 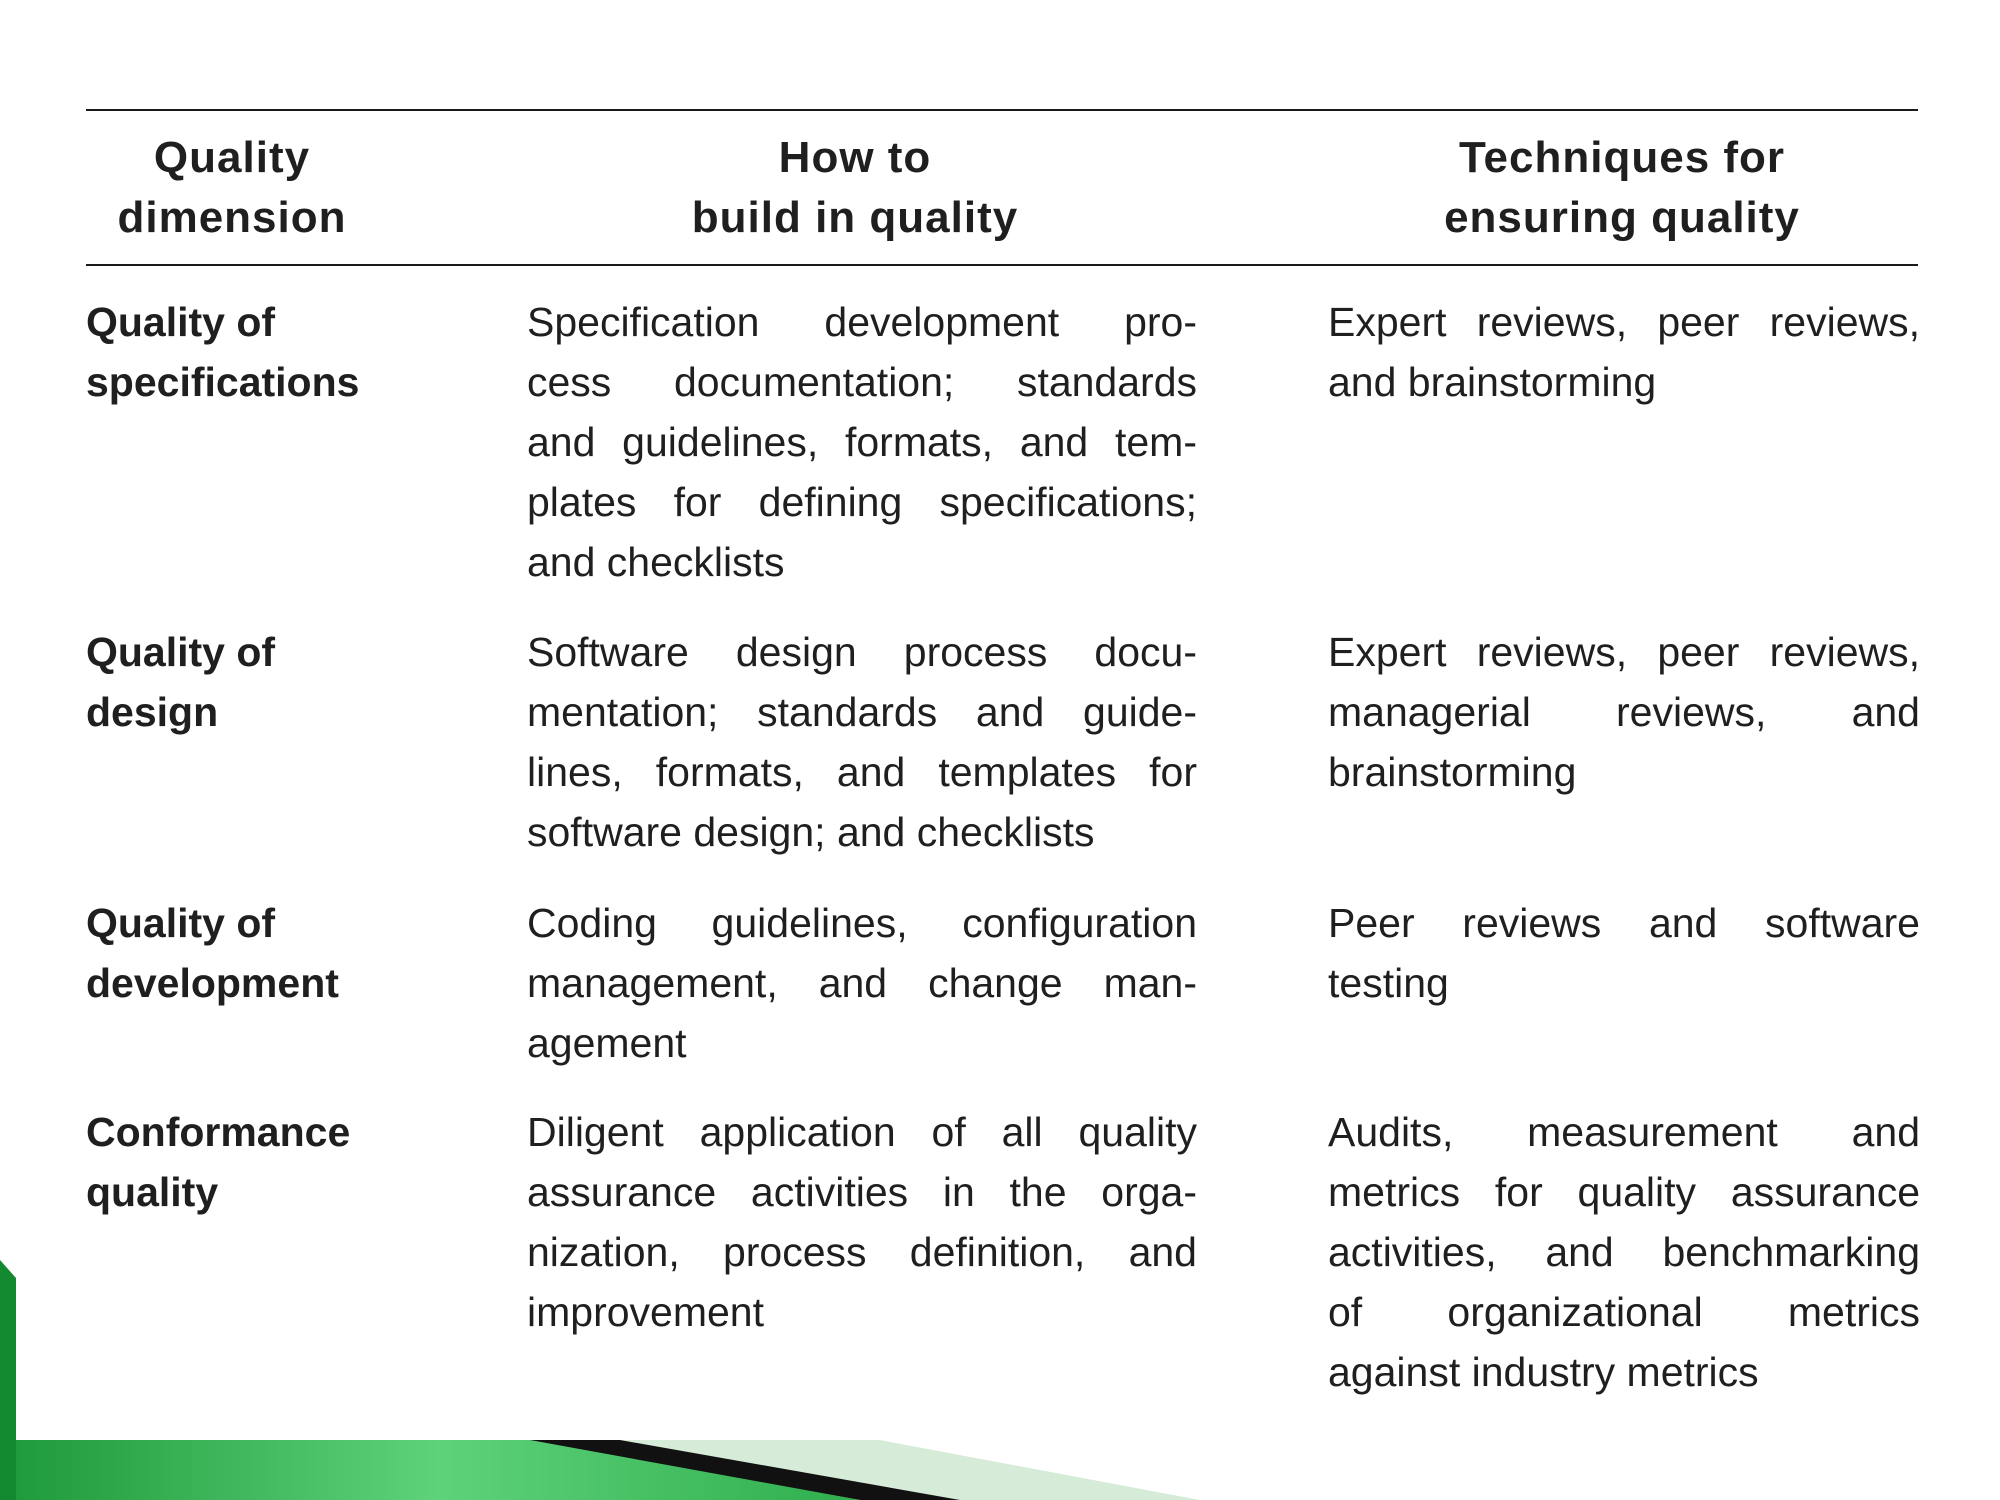 I want to click on header-text: dimension, so click(x=232, y=217).